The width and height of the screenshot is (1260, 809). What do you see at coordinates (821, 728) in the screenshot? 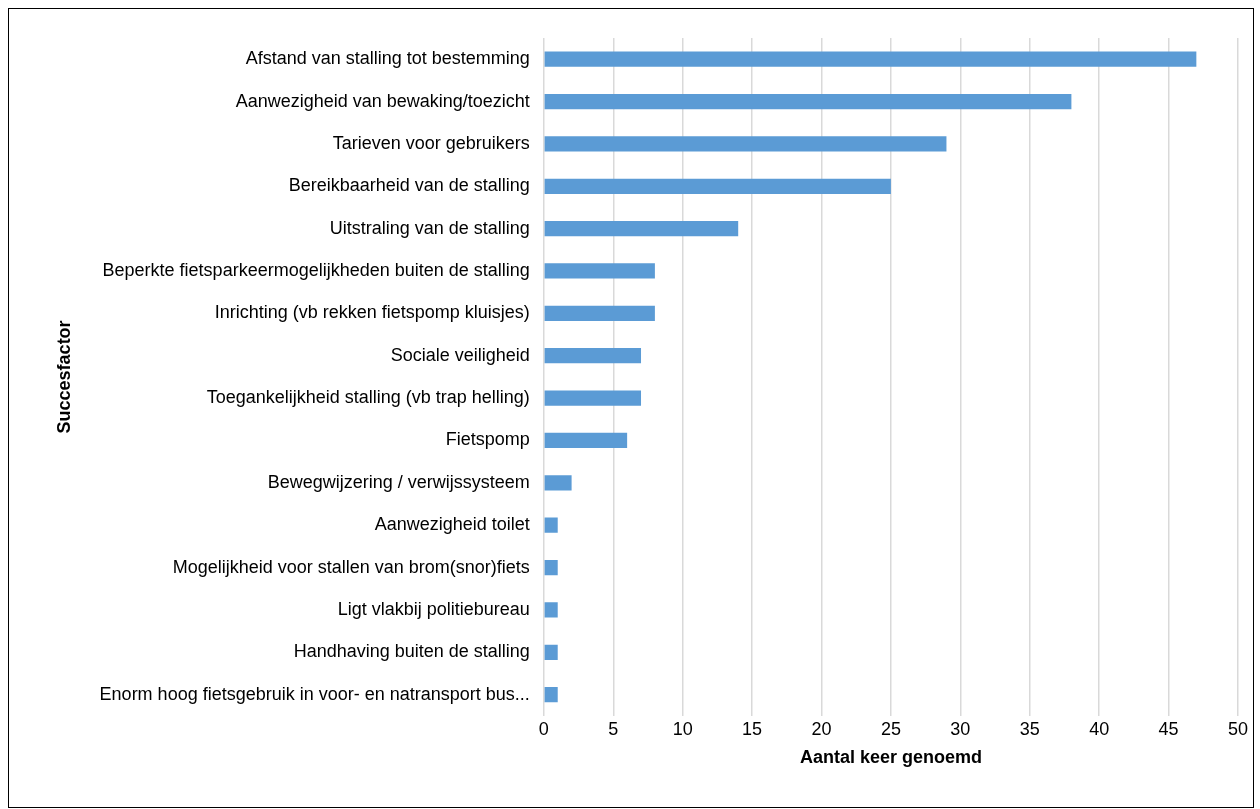
I see `x-tick-label: 20` at bounding box center [821, 728].